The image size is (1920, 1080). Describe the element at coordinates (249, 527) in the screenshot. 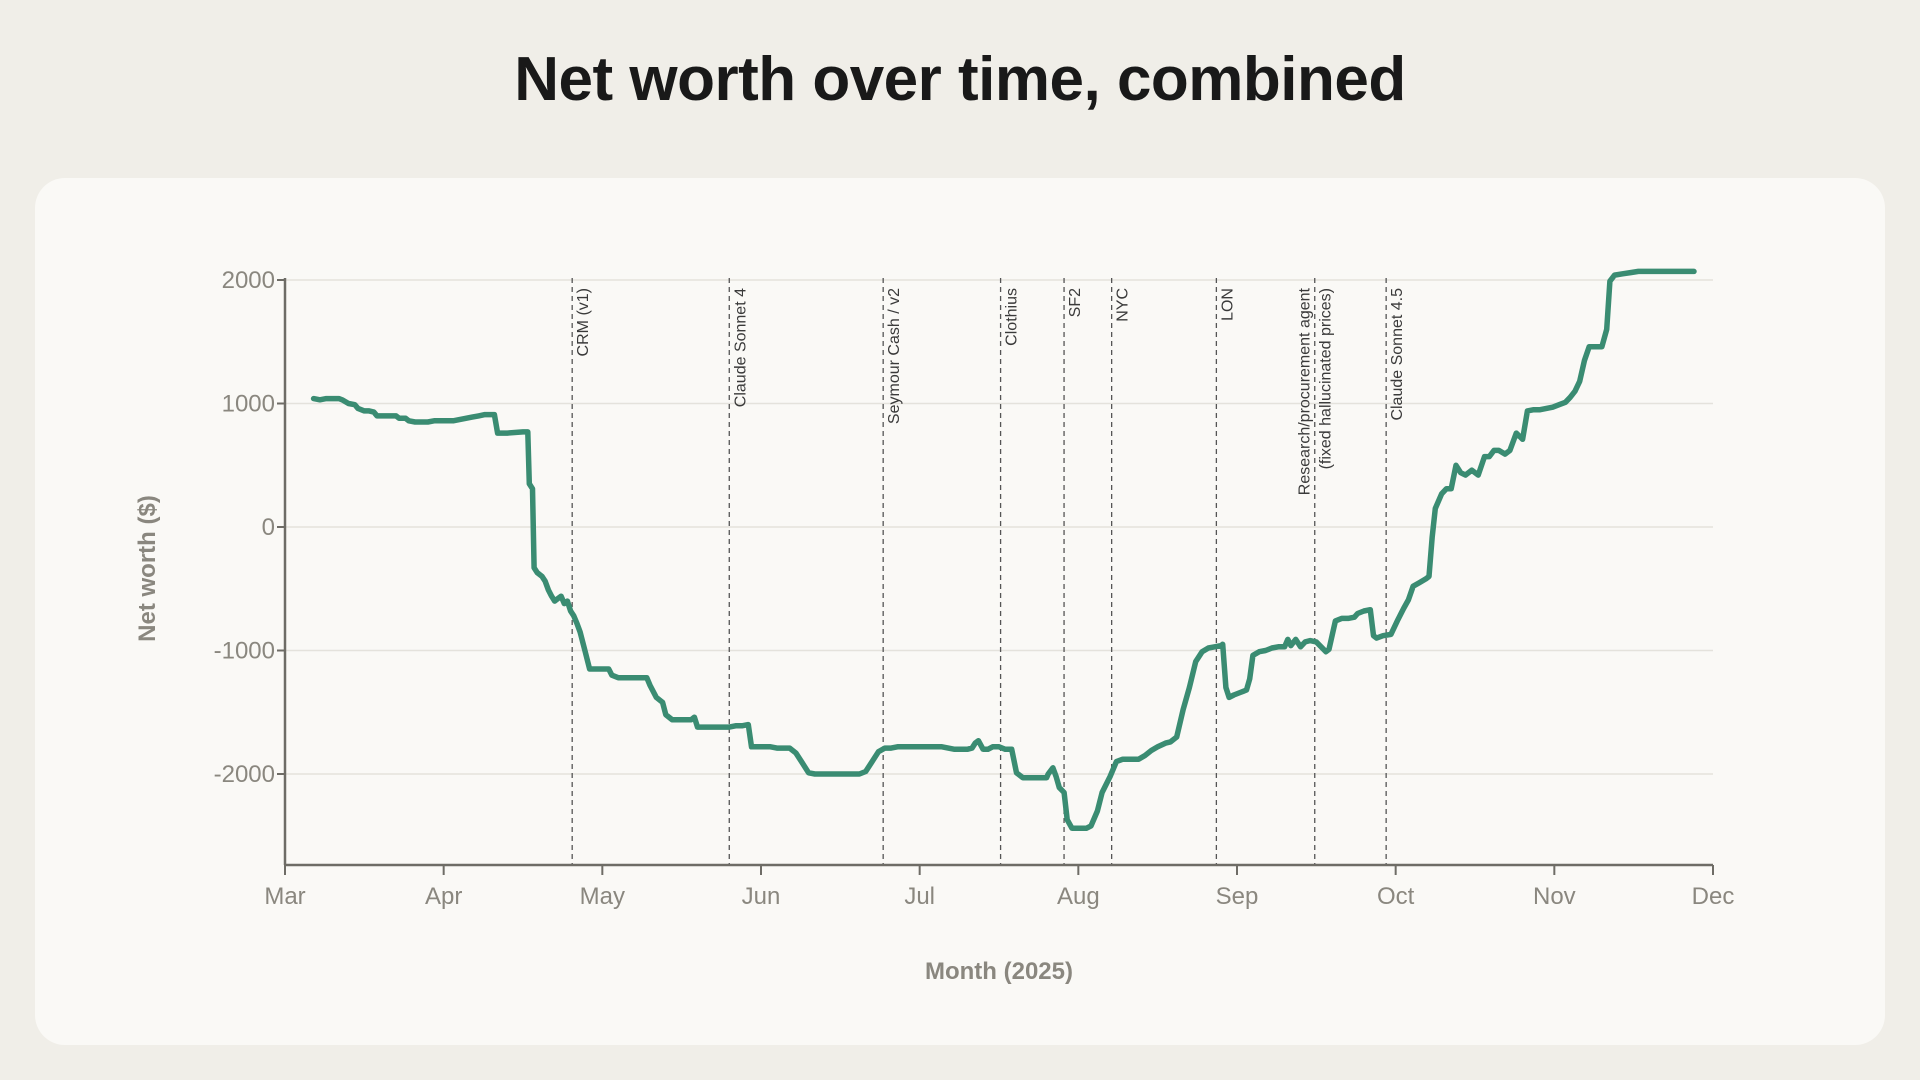

I see `y-ticks: 2000 1000 0 -1000 -2000` at that location.